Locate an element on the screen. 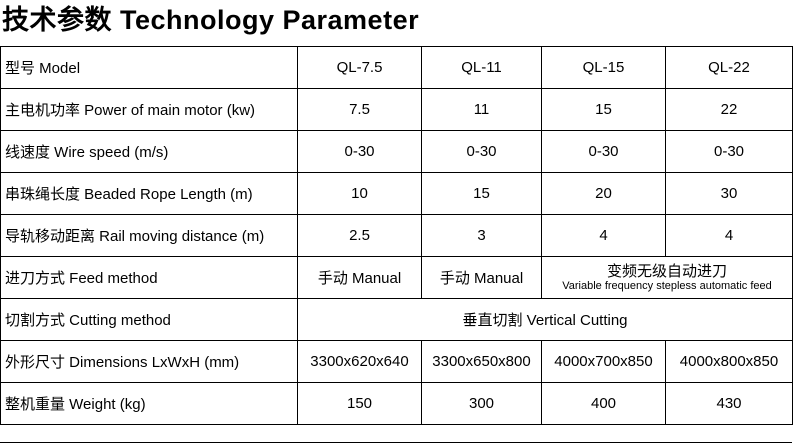 The width and height of the screenshot is (807, 446). cell-rail-distance-2: 3 is located at coordinates (481, 236).